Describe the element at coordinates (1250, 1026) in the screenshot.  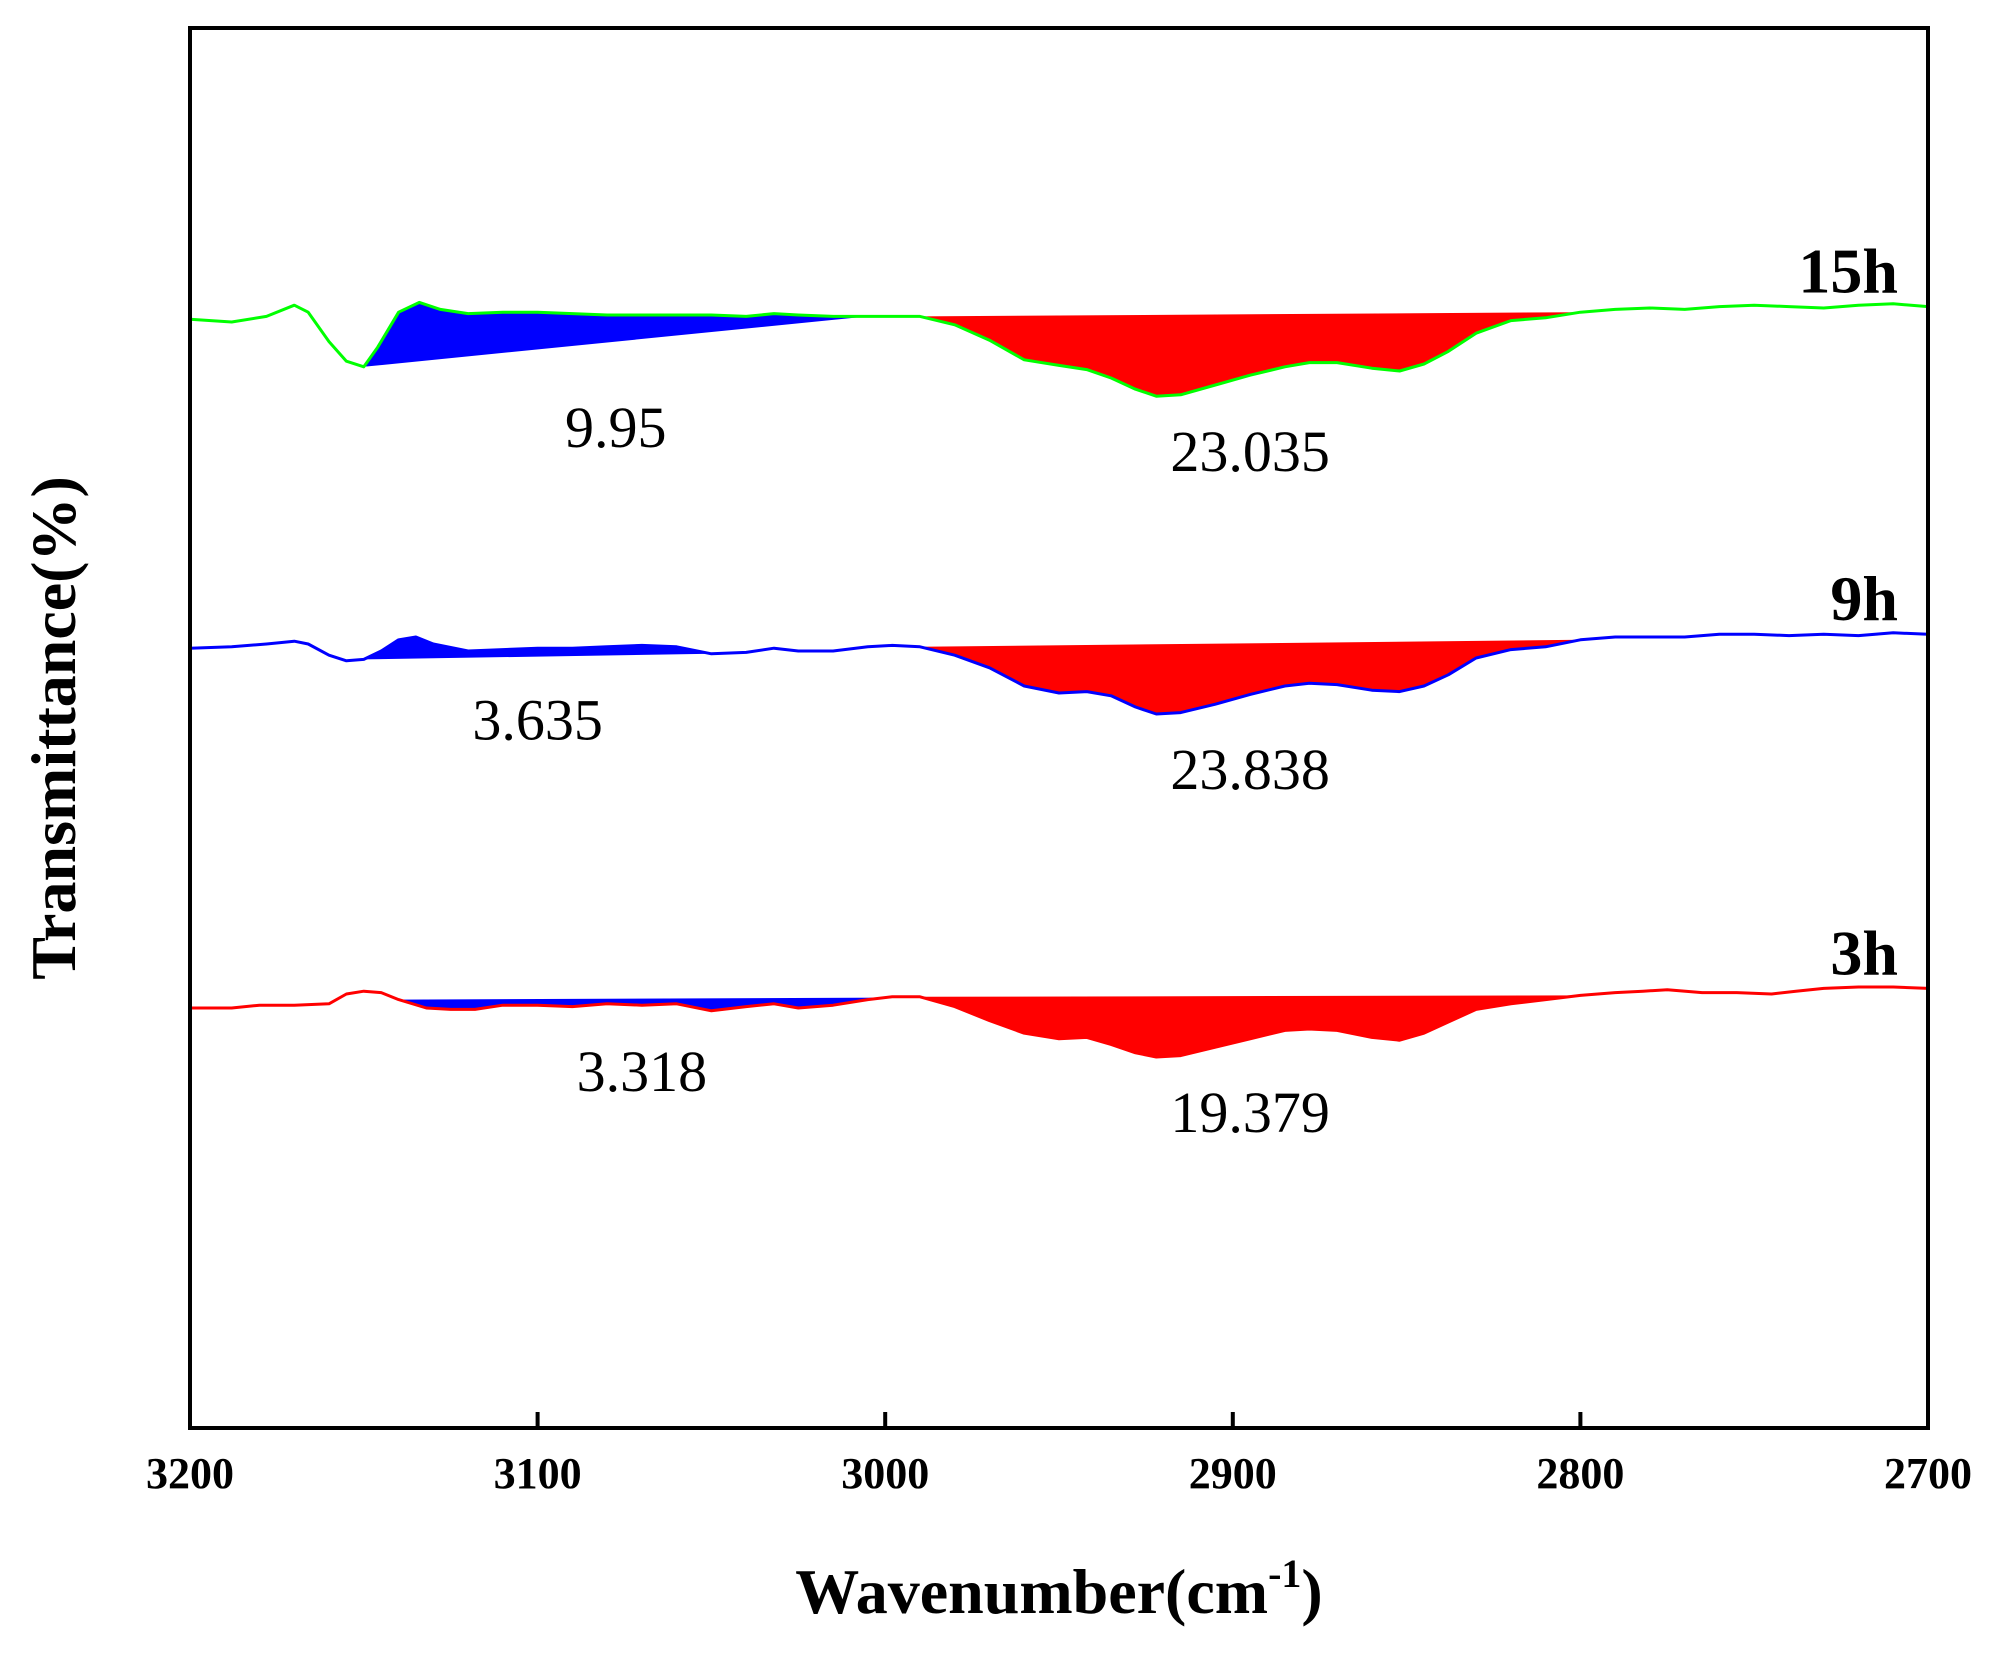
I see `3h-shaded-area-2` at that location.